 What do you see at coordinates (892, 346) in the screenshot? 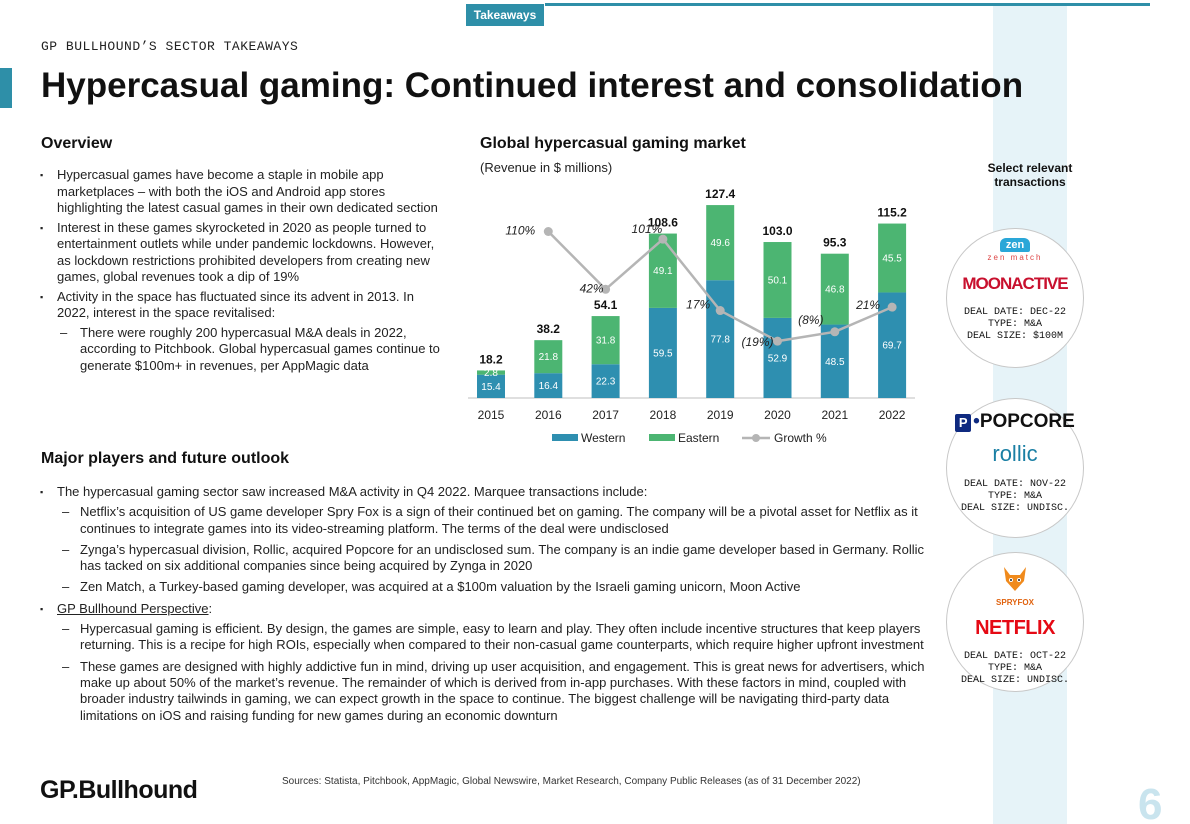
I see `data-label: 69.7` at bounding box center [892, 346].